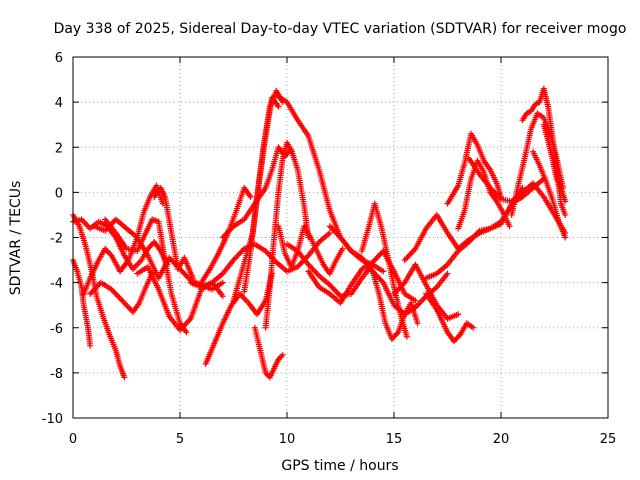  Describe the element at coordinates (394, 439) in the screenshot. I see `x-tick-label: 15` at that location.